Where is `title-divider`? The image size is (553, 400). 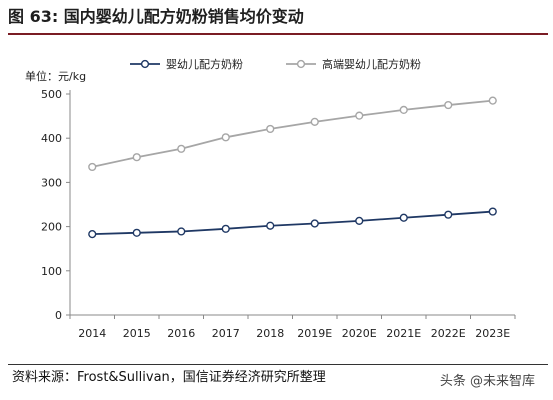
title-divider is located at coordinates (278, 34).